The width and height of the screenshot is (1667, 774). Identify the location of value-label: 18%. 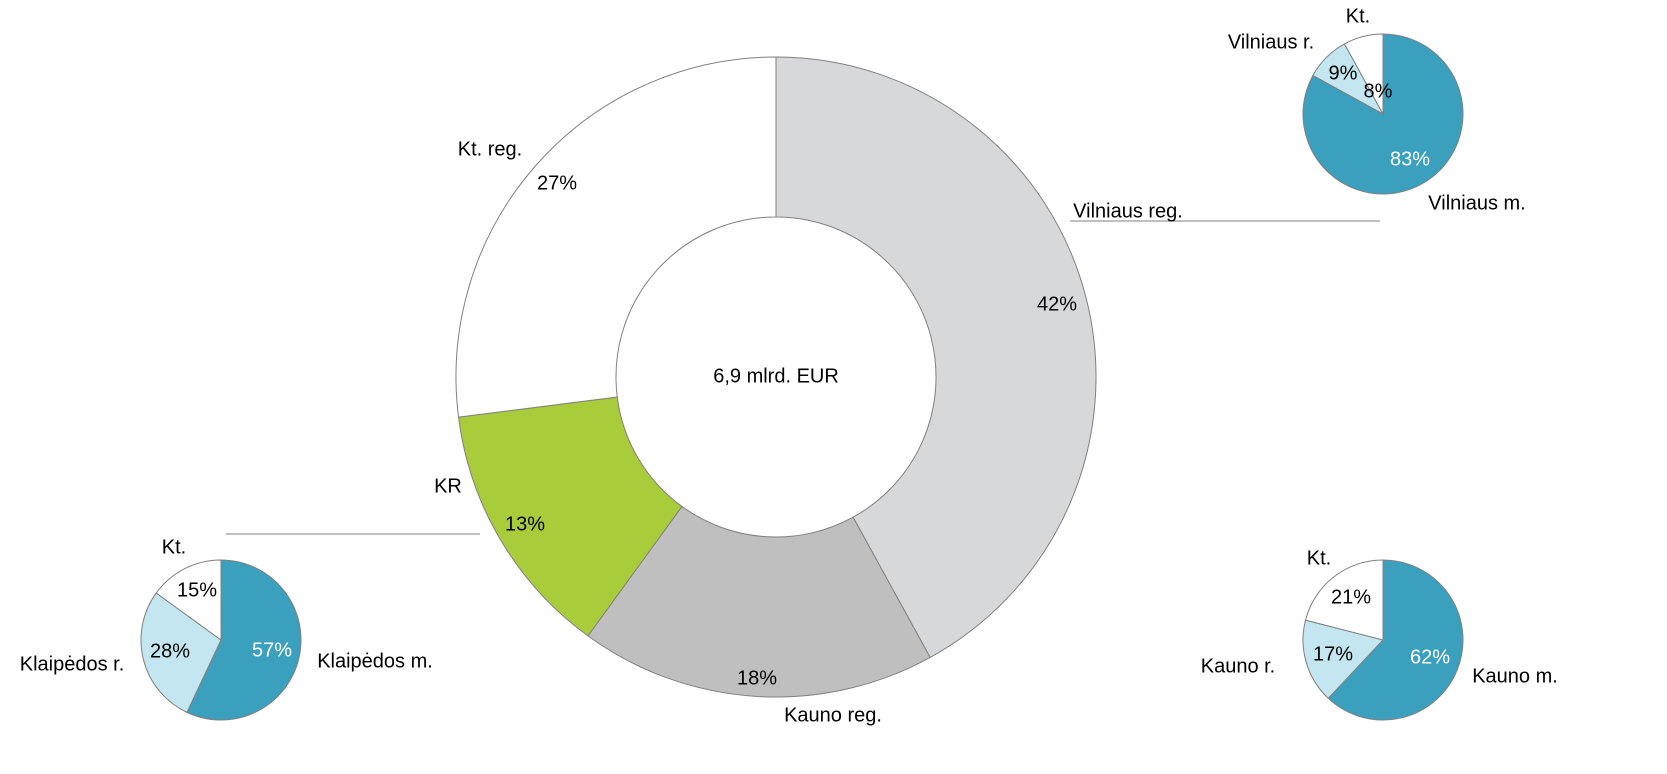
(757, 678).